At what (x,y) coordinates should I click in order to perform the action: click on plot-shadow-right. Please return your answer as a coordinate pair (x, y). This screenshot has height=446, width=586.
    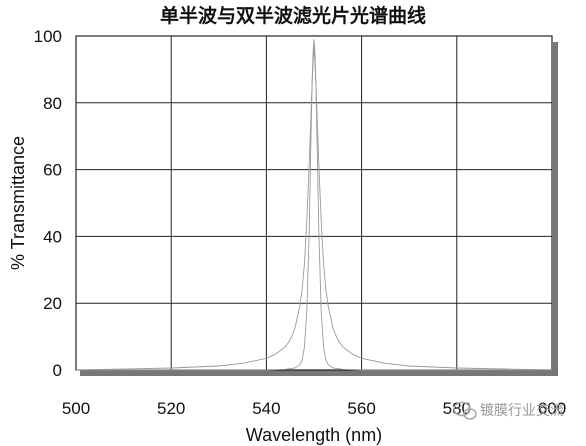
    Looking at the image, I should click on (555, 209).